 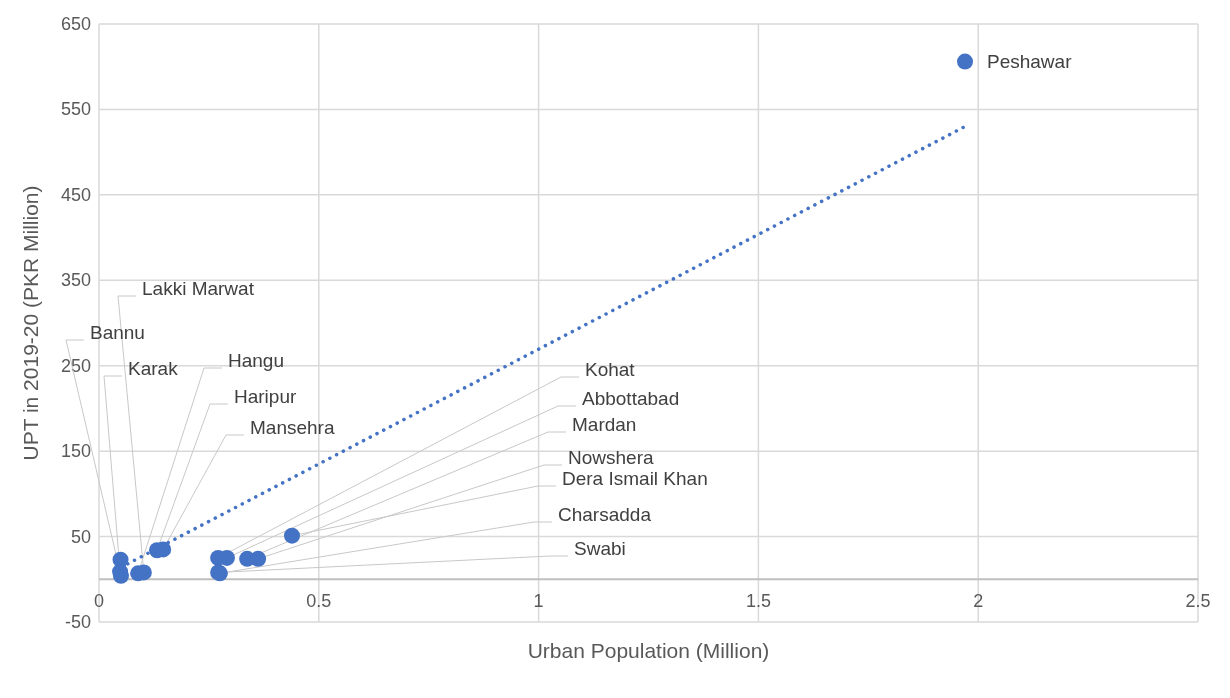 I want to click on y-tick-label: 150, so click(x=75, y=451).